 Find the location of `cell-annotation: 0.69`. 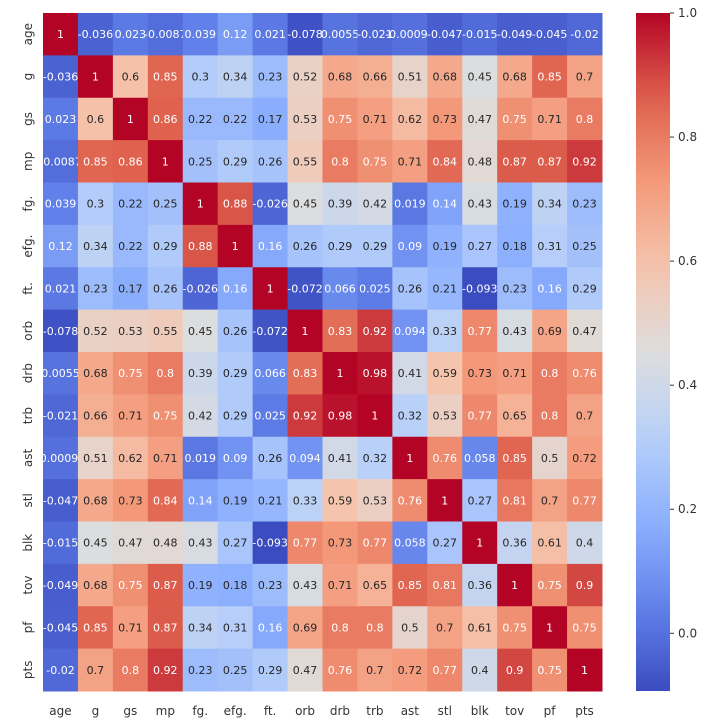

cell-annotation: 0.69 is located at coordinates (305, 627).